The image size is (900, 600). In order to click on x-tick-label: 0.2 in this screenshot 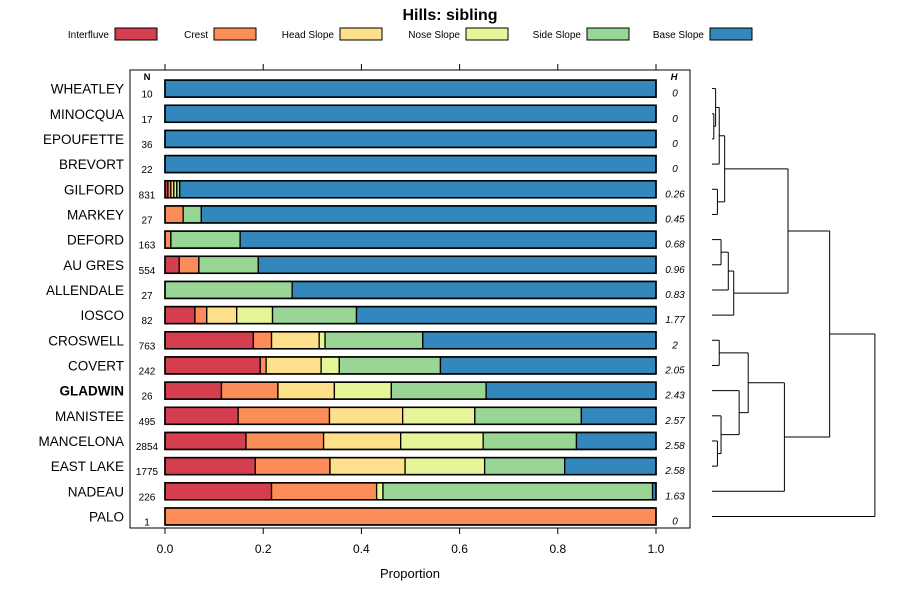, I will do `click(263, 549)`.